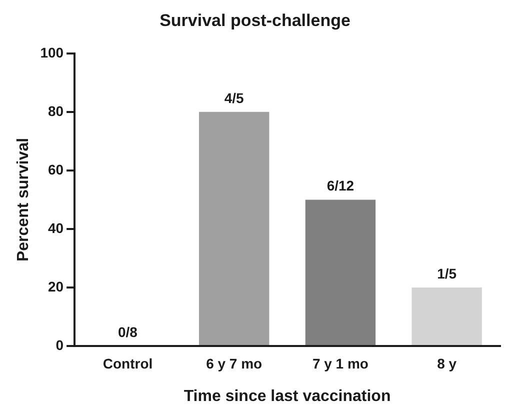 Image resolution: width=520 pixels, height=415 pixels. Describe the element at coordinates (52, 52) in the screenshot. I see `y-tick-label: 100` at that location.